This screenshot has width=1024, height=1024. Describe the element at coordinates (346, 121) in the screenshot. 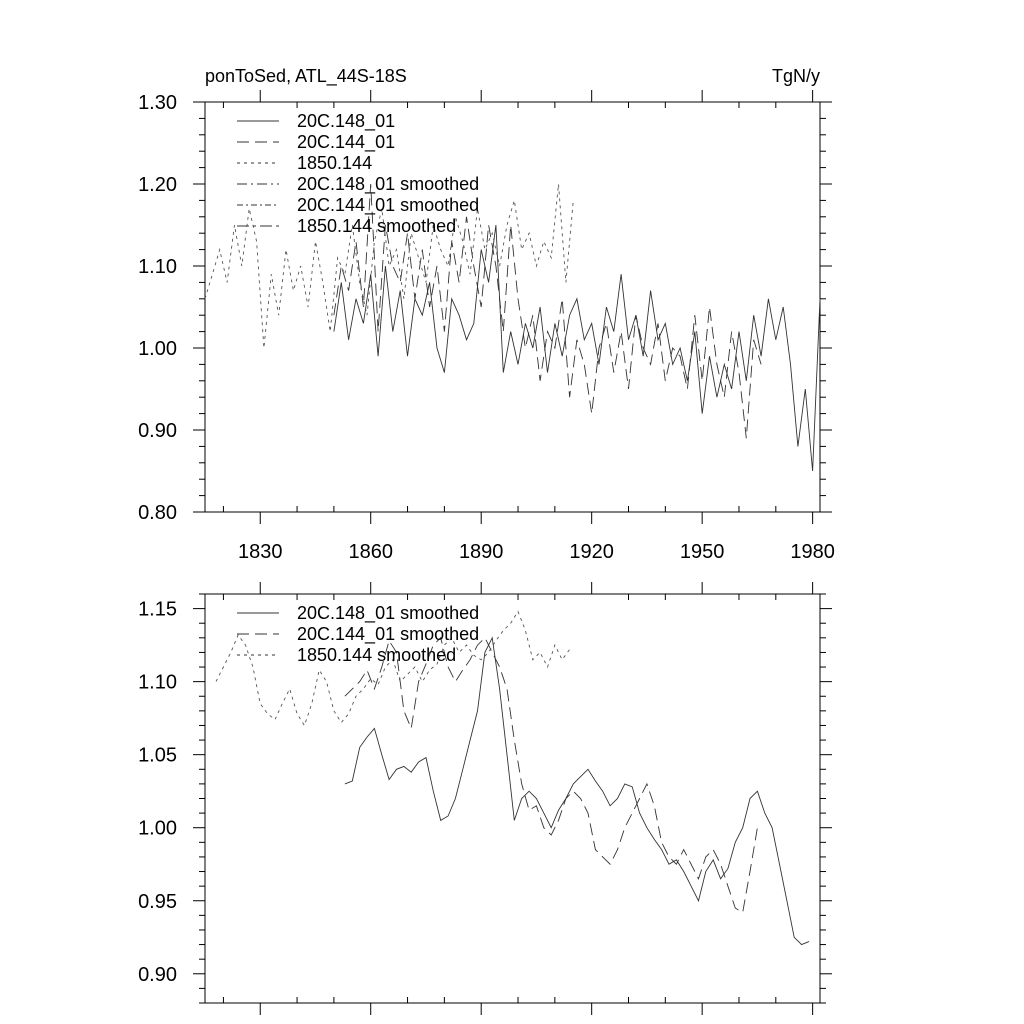

I see `legend-label: 20C.148_01` at that location.